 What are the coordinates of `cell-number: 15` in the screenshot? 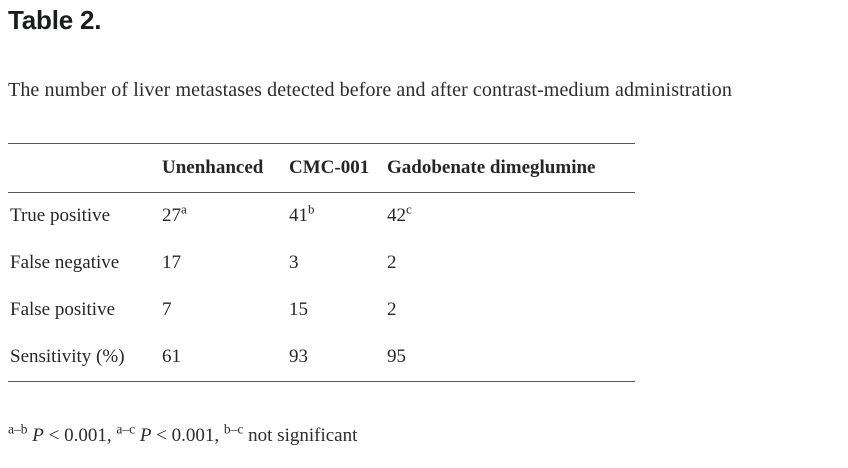 It's located at (298, 310).